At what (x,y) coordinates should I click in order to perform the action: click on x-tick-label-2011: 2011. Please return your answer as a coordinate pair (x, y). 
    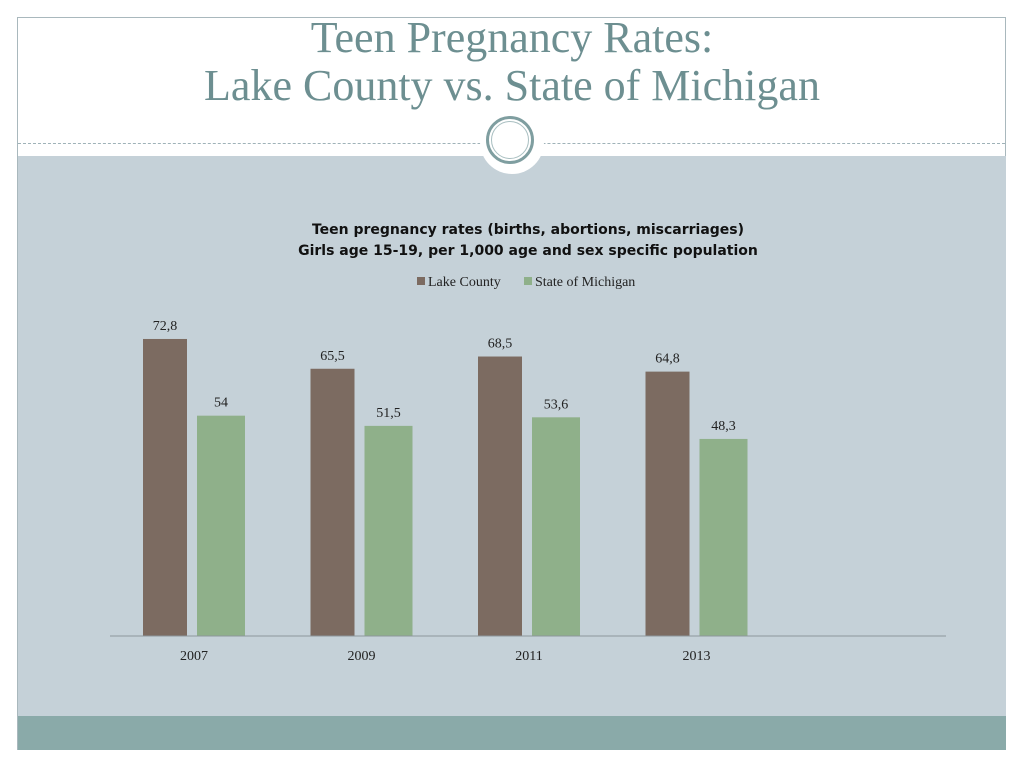
    Looking at the image, I should click on (528, 656).